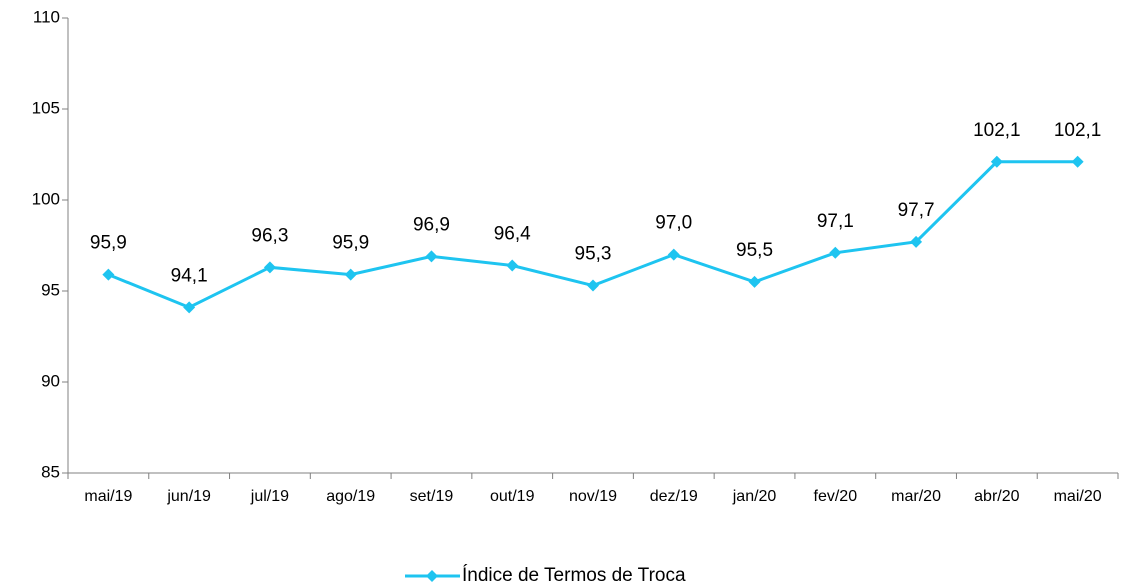 Image resolution: width=1121 pixels, height=588 pixels. I want to click on data-label: 94,1, so click(189, 275).